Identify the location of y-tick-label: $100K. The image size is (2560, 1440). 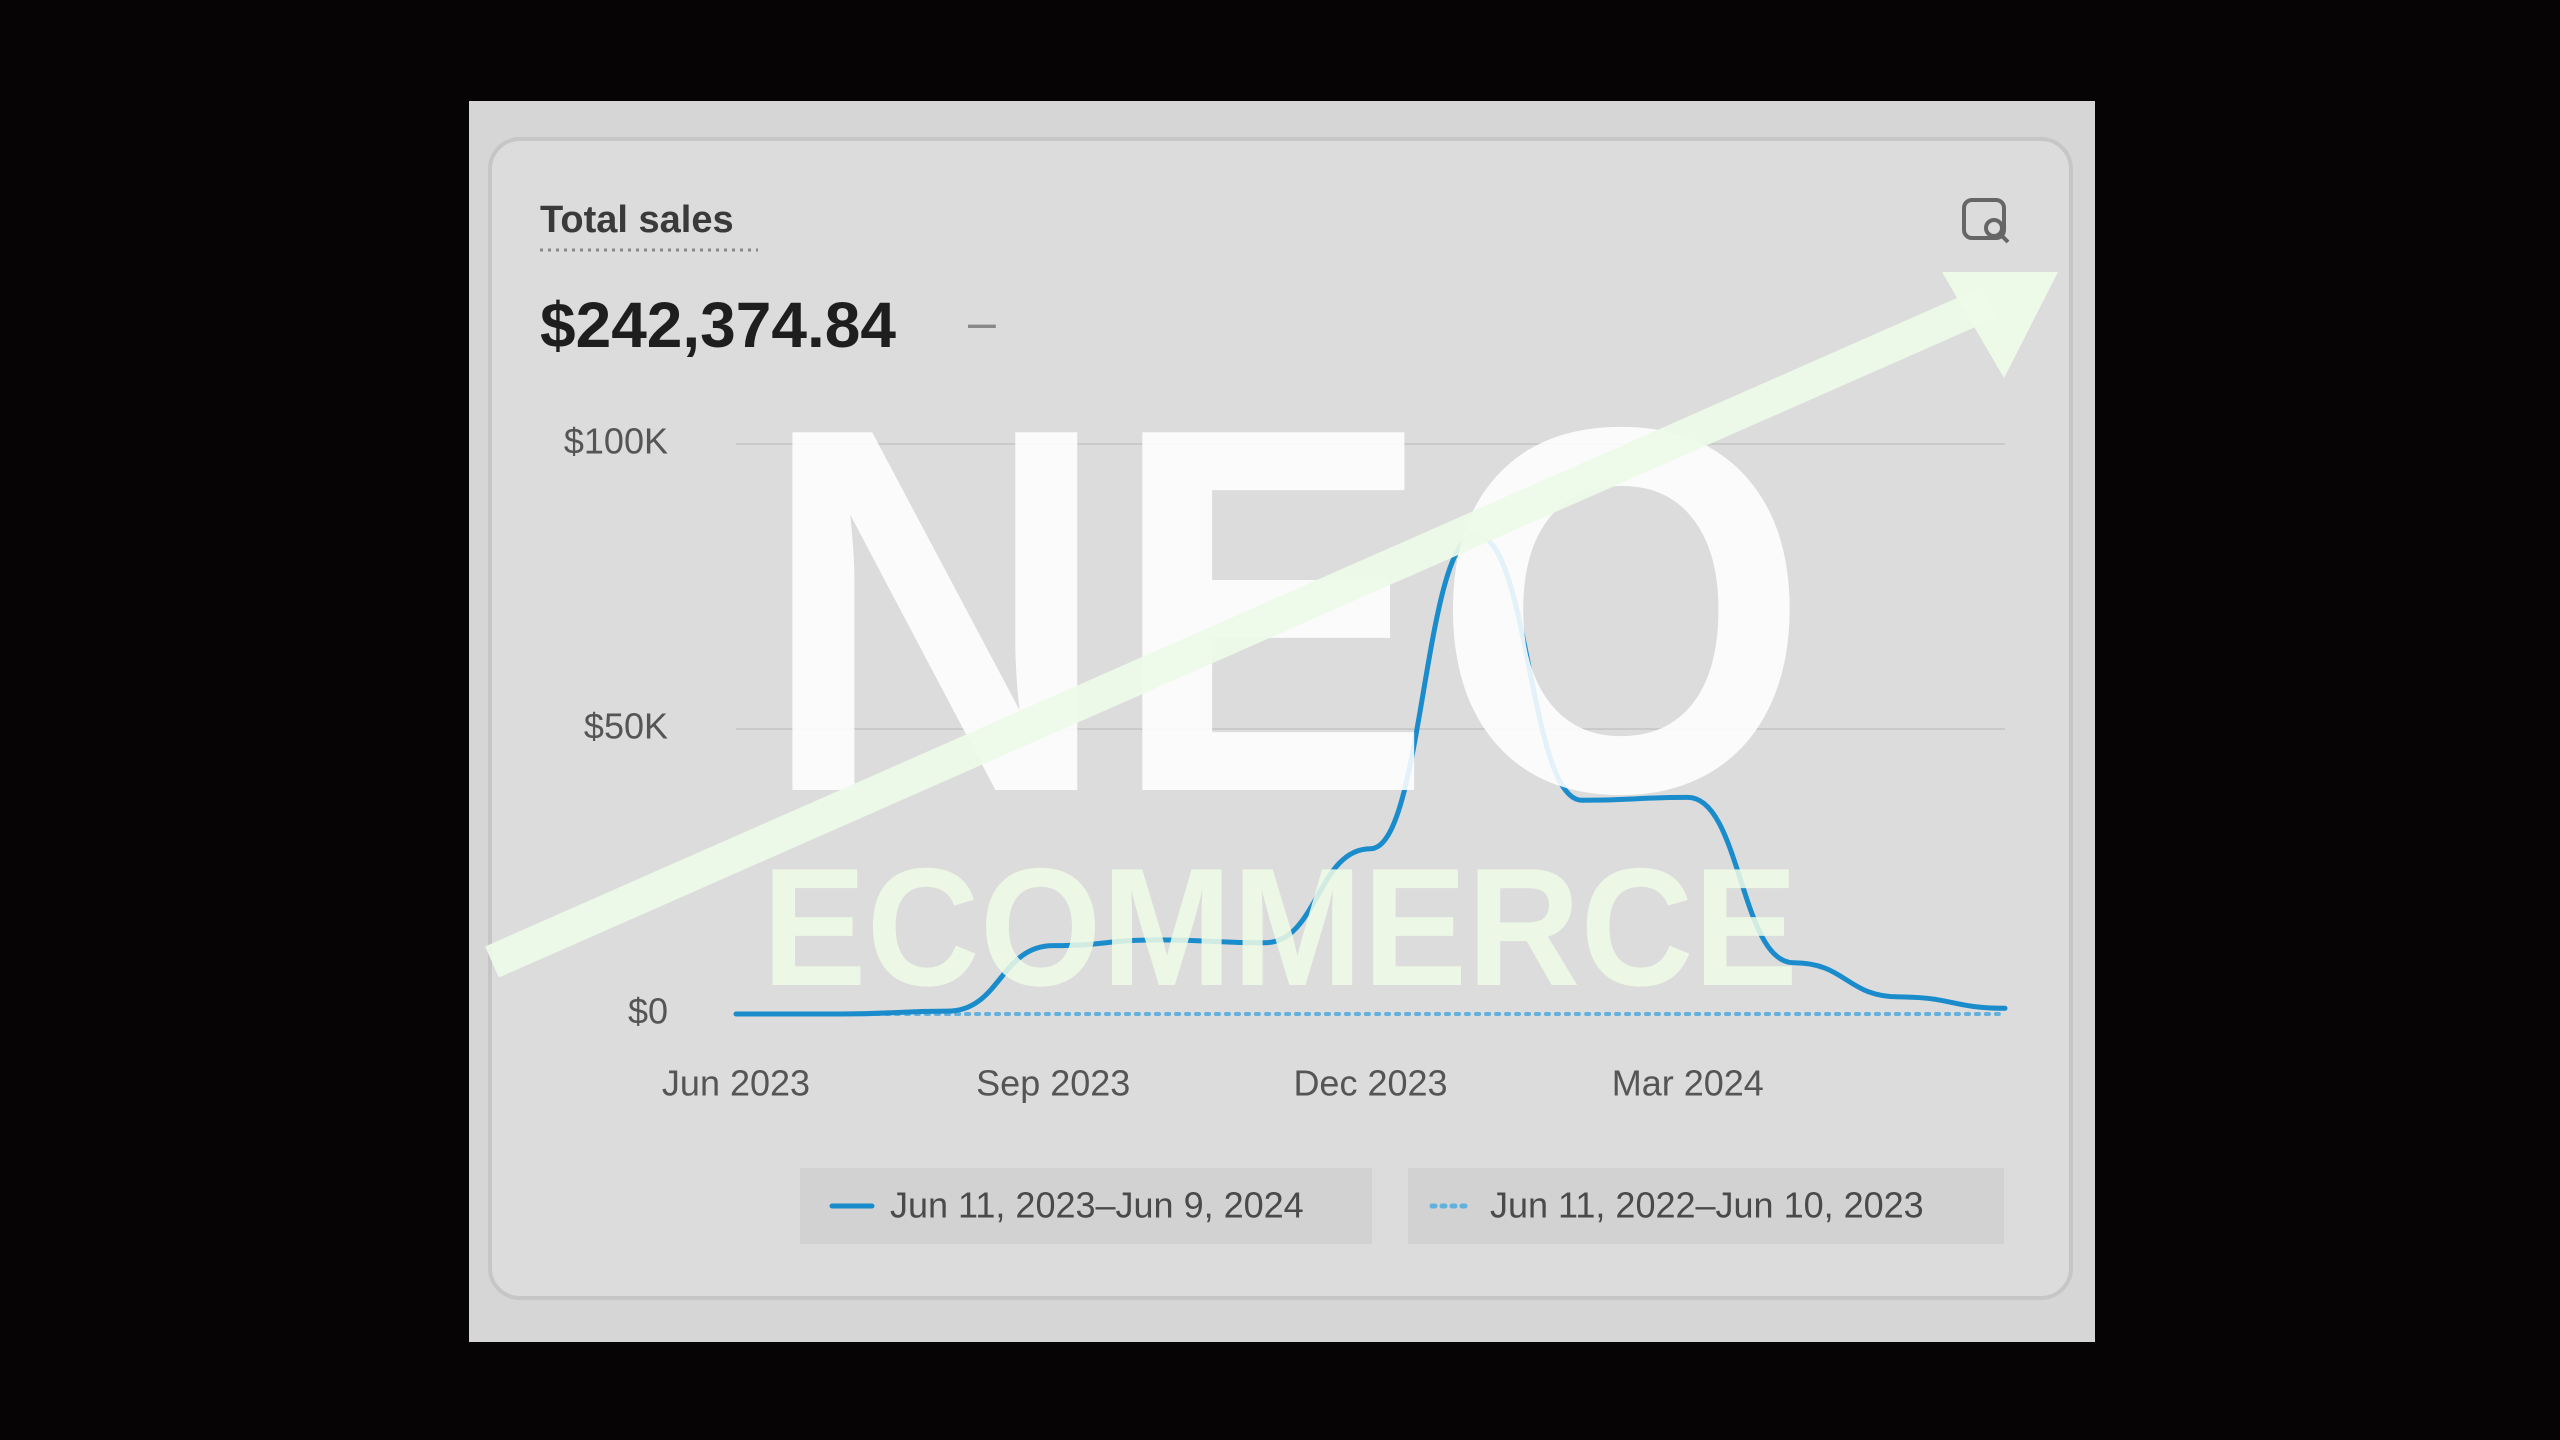
(616, 441).